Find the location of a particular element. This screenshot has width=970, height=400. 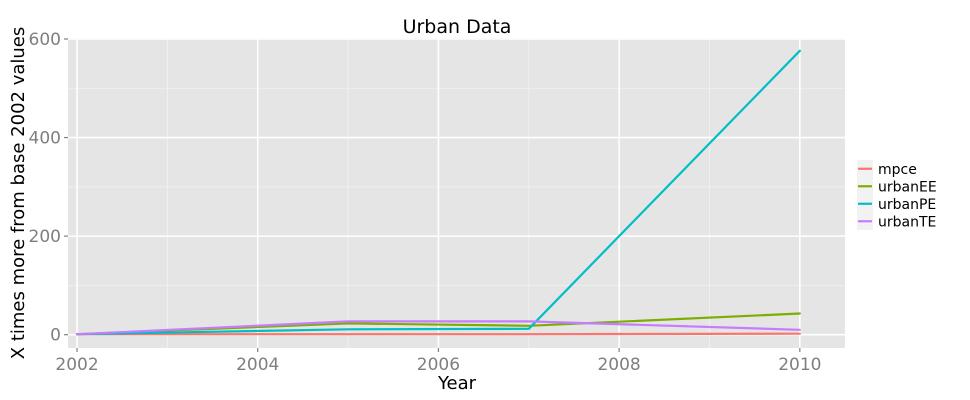

y-axis-title: X times more from base 2002 values is located at coordinates (18, 193).